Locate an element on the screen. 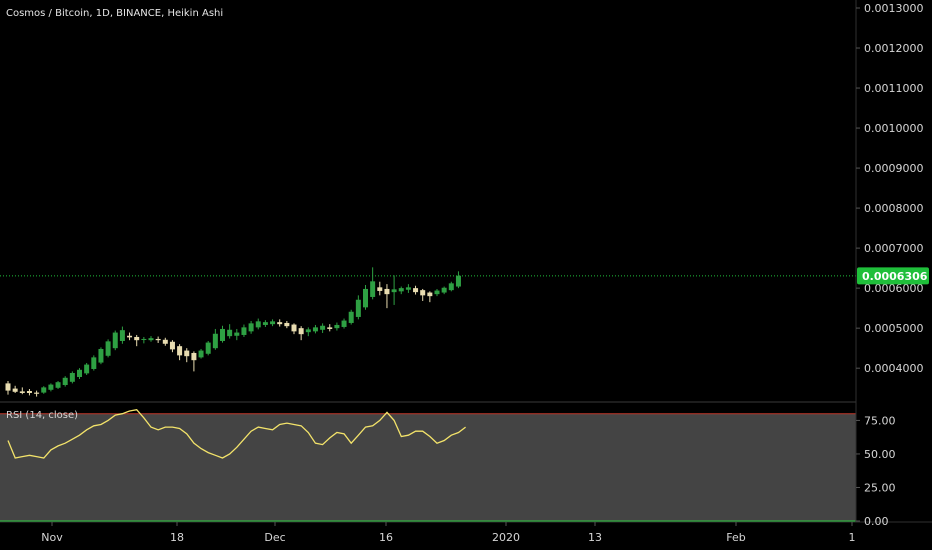 This screenshot has height=550, width=932. time-tick-label: Dec is located at coordinates (274, 537).